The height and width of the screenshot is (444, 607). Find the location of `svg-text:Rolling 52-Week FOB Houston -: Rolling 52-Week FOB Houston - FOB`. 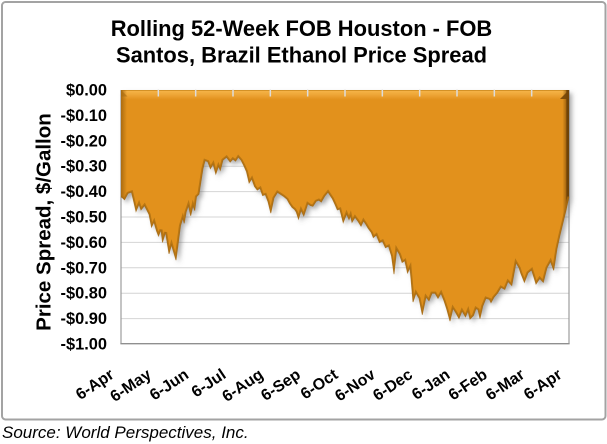

svg-text:Rolling 52-Week FOB Houston -: Rolling 52-Week FOB Houston - FOB is located at coordinates (301, 28).